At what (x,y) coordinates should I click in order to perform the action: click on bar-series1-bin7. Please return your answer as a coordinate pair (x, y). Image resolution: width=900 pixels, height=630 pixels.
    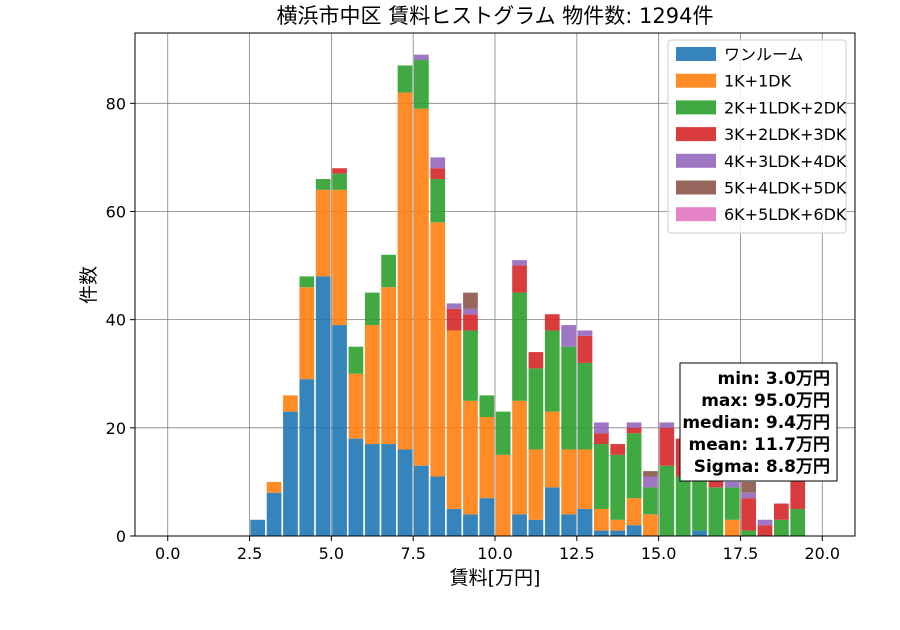
    Looking at the image, I should click on (372, 385).